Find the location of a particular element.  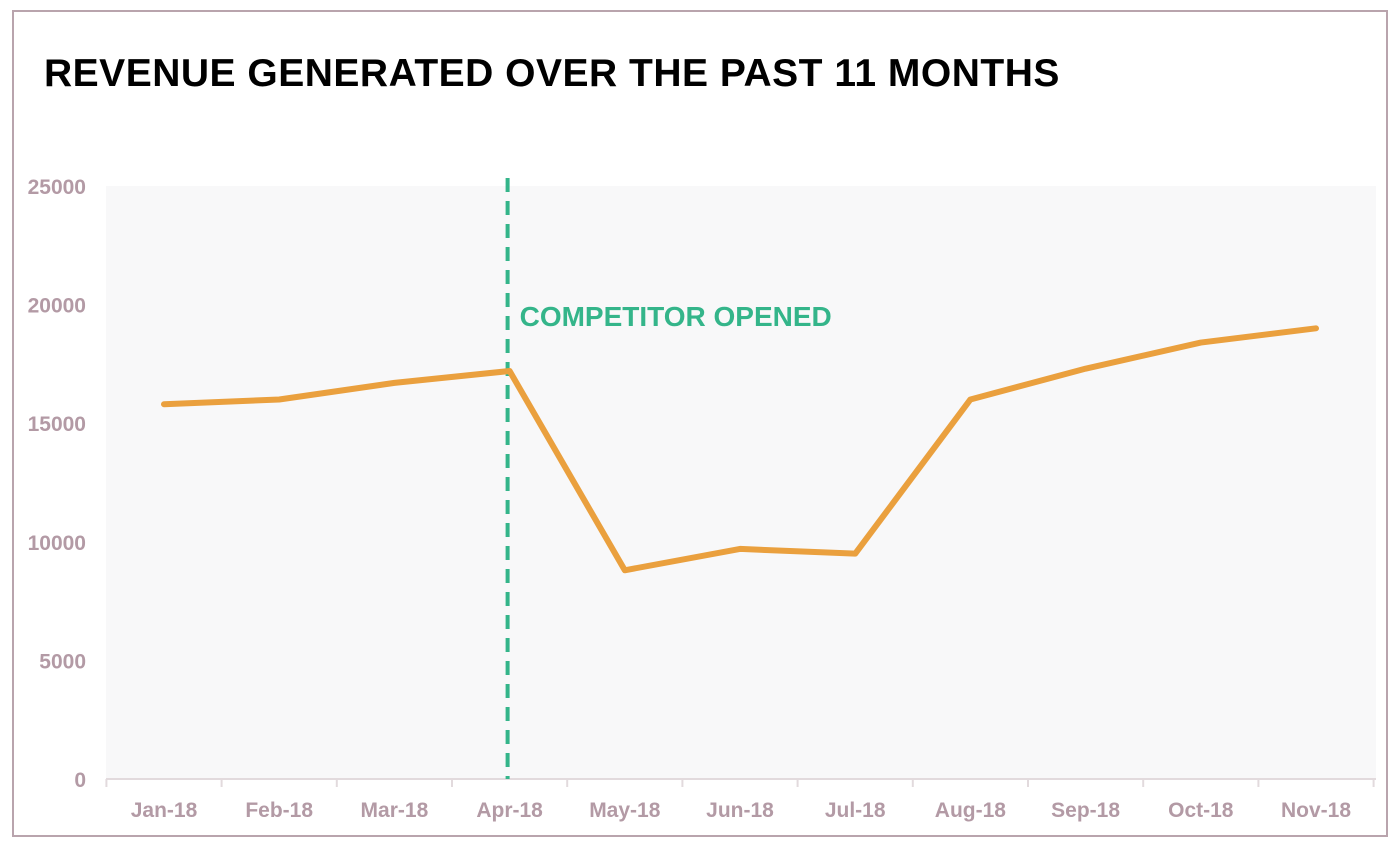

x-tick-label: Nov-18 is located at coordinates (1316, 810).